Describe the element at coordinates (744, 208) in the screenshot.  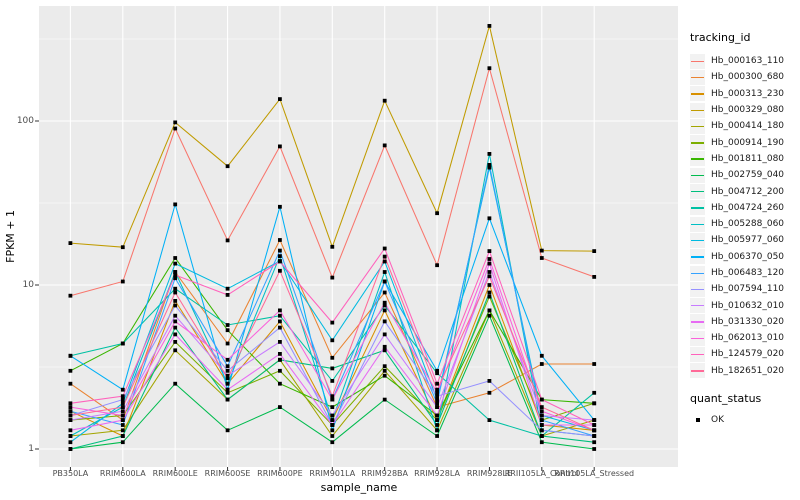
I see `legend-item-Hb_004724_260: Hb_004724_260` at that location.